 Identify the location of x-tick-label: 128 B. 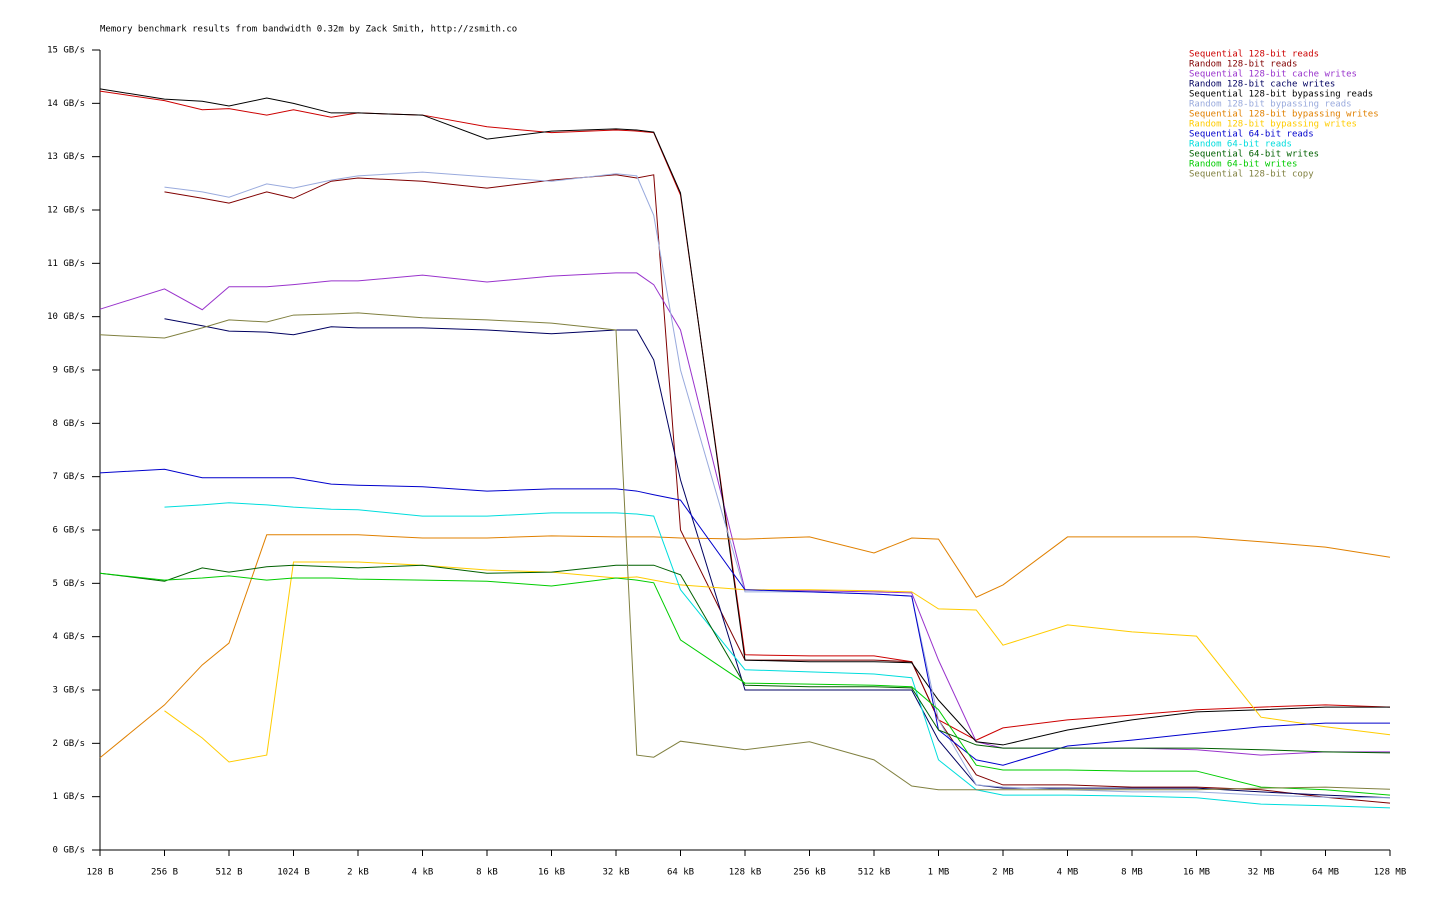
(99, 873).